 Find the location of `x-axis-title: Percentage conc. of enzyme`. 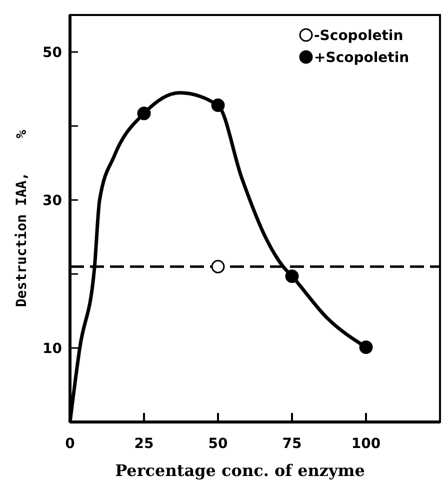

x-axis-title: Percentage conc. of enzyme is located at coordinates (240, 470).